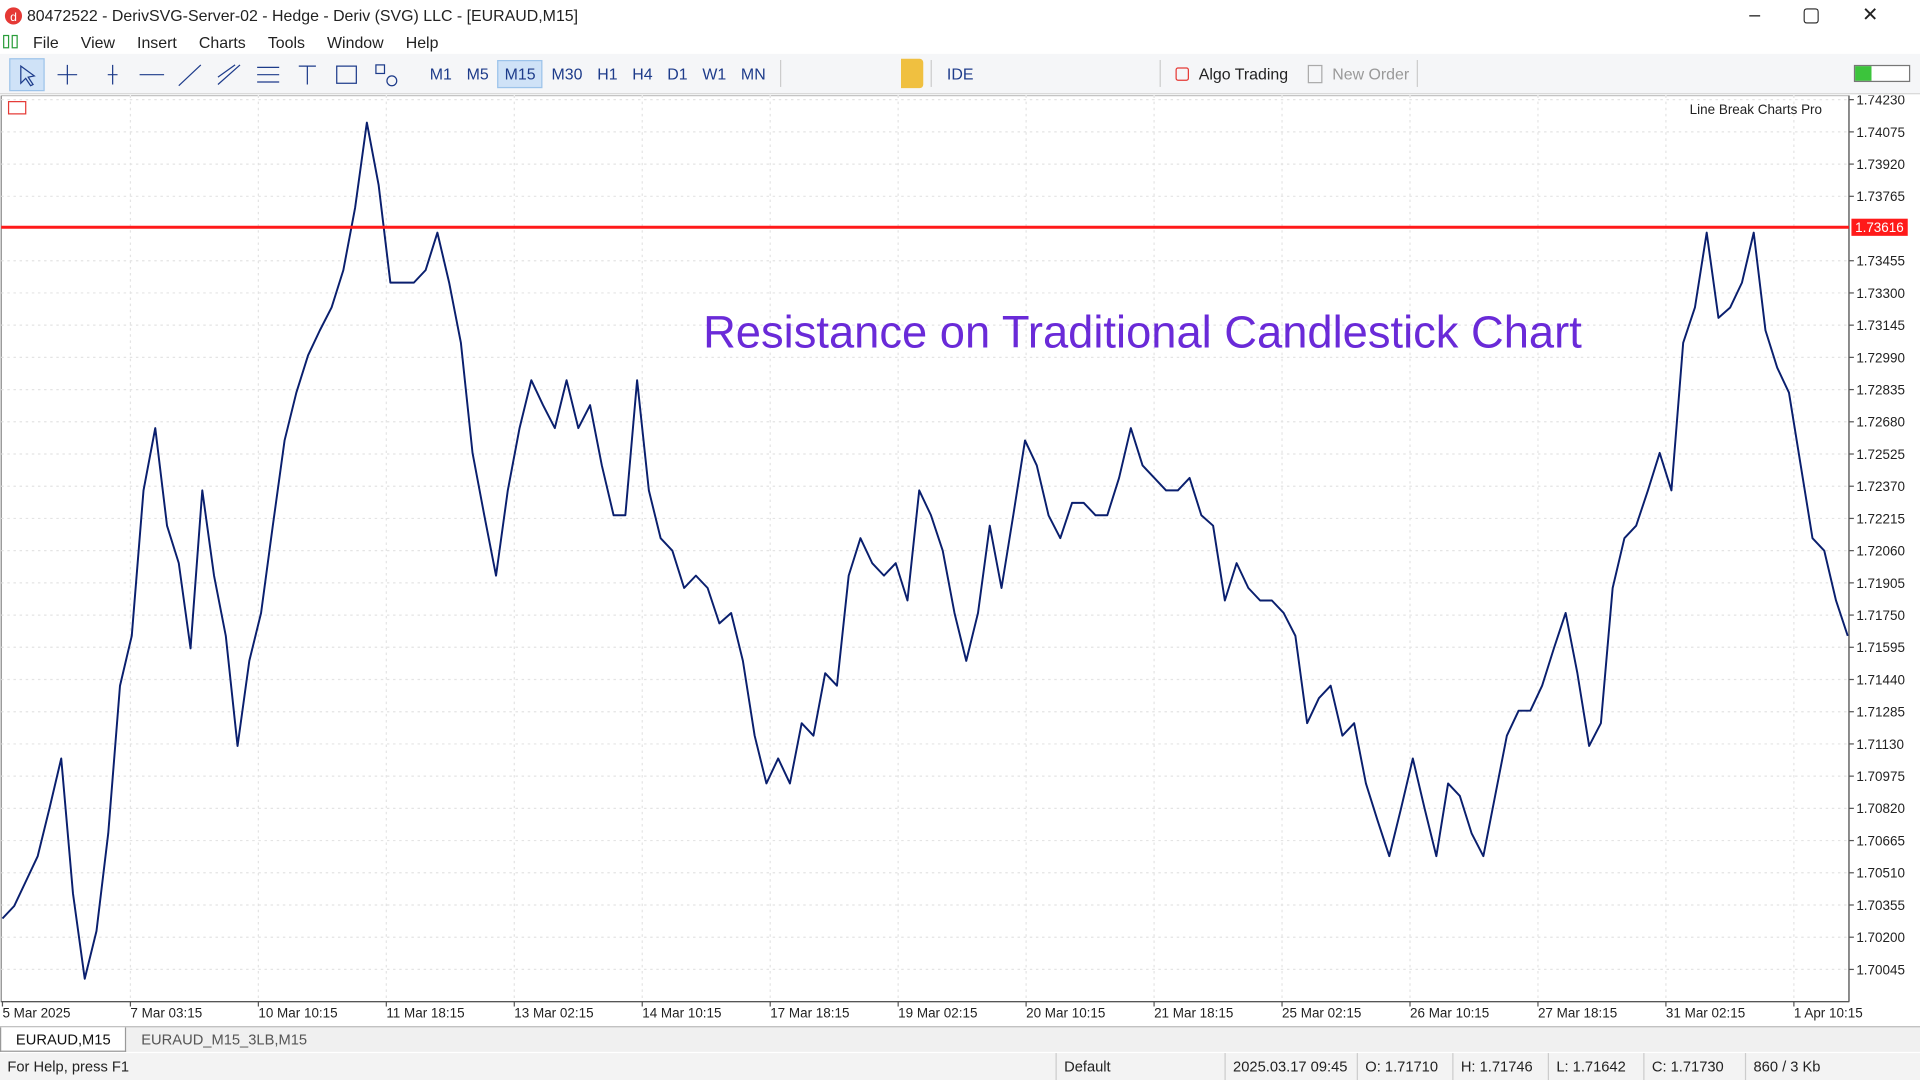 Image resolution: width=1920 pixels, height=1080 pixels. I want to click on status-close: C: 1.71730, so click(1694, 1066).